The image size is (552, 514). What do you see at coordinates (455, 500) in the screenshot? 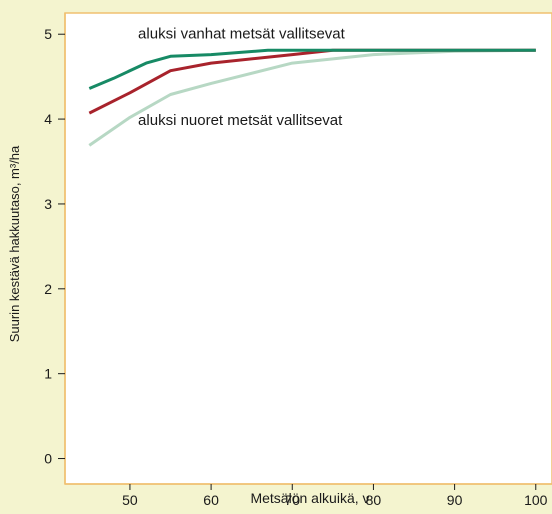
I see `x-tick-label: 90` at bounding box center [455, 500].